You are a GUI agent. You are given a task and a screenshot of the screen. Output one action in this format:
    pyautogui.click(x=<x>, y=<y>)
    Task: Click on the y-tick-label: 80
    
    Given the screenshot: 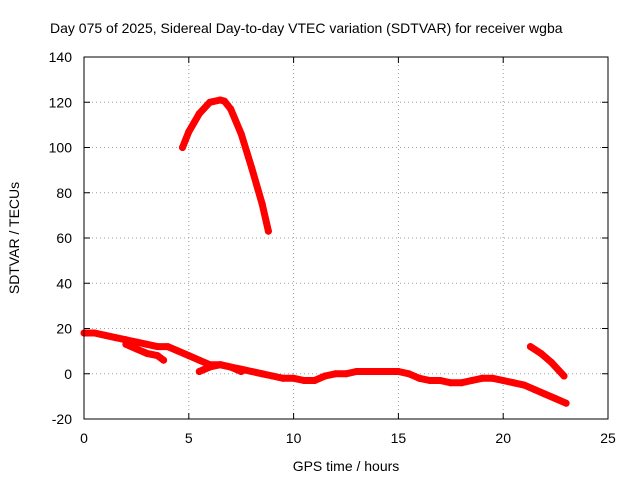 What is the action you would take?
    pyautogui.click(x=64, y=193)
    